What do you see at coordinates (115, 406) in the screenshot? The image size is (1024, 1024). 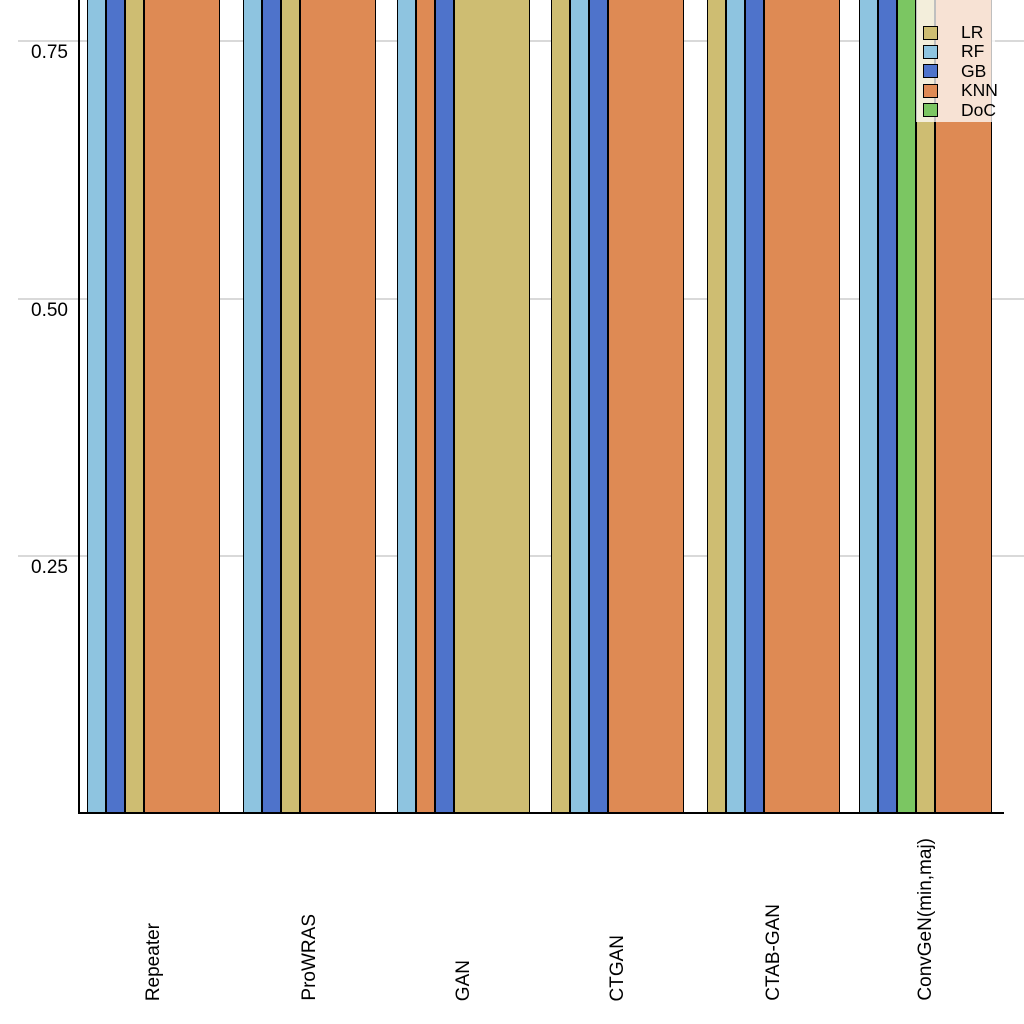 I see `bar-Repeater-GB` at bounding box center [115, 406].